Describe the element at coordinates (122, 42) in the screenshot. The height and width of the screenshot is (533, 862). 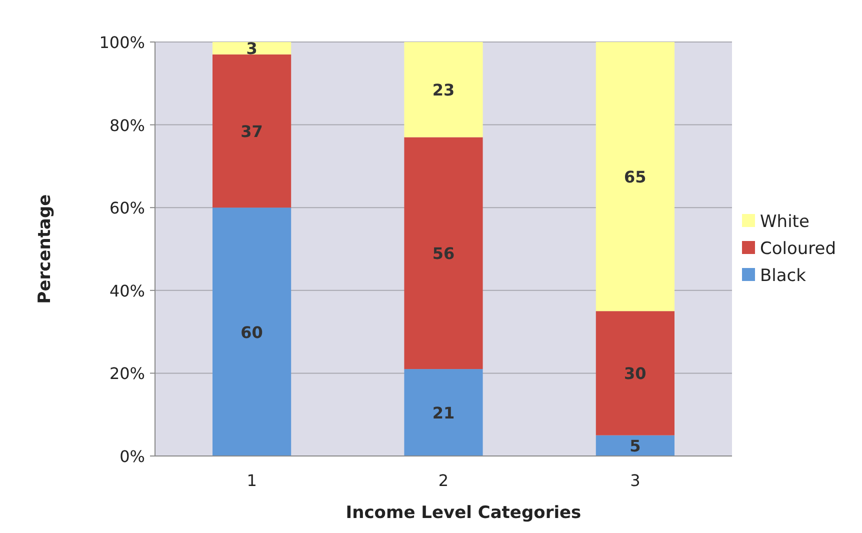
I see `y-tick-label: 100%` at that location.